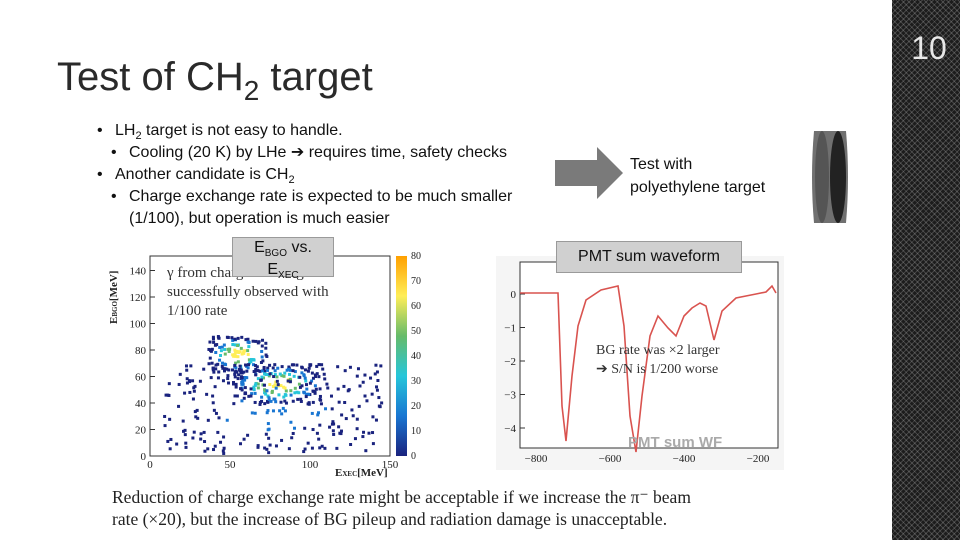  I want to click on right-arrow-icon: ➔, so click(297, 152).